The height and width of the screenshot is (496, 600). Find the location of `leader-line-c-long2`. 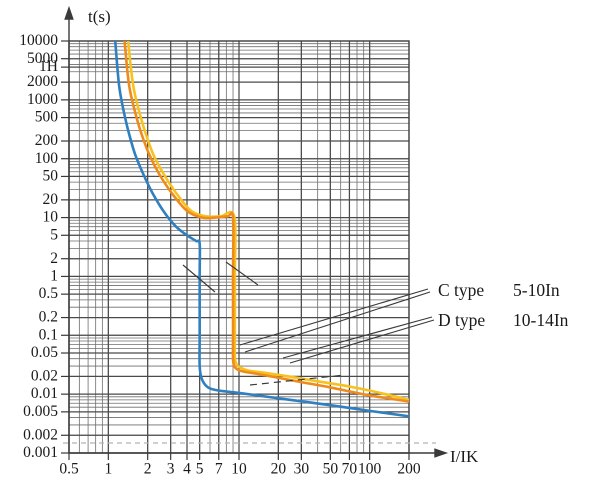

leader-line-c-long2 is located at coordinates (337, 322).